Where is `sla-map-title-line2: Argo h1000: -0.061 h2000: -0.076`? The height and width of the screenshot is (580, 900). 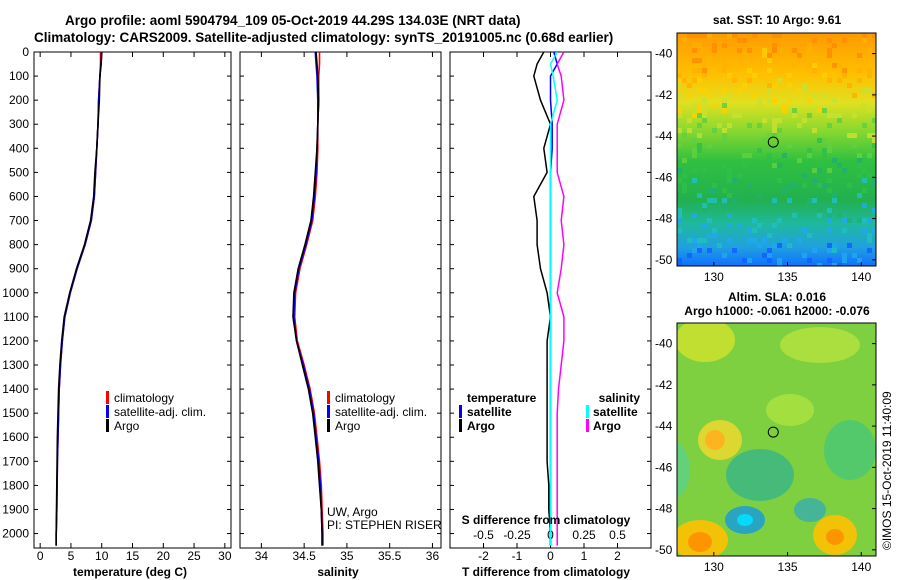
sla-map-title-line2: Argo h1000: -0.061 h2000: -0.076 is located at coordinates (777, 311).